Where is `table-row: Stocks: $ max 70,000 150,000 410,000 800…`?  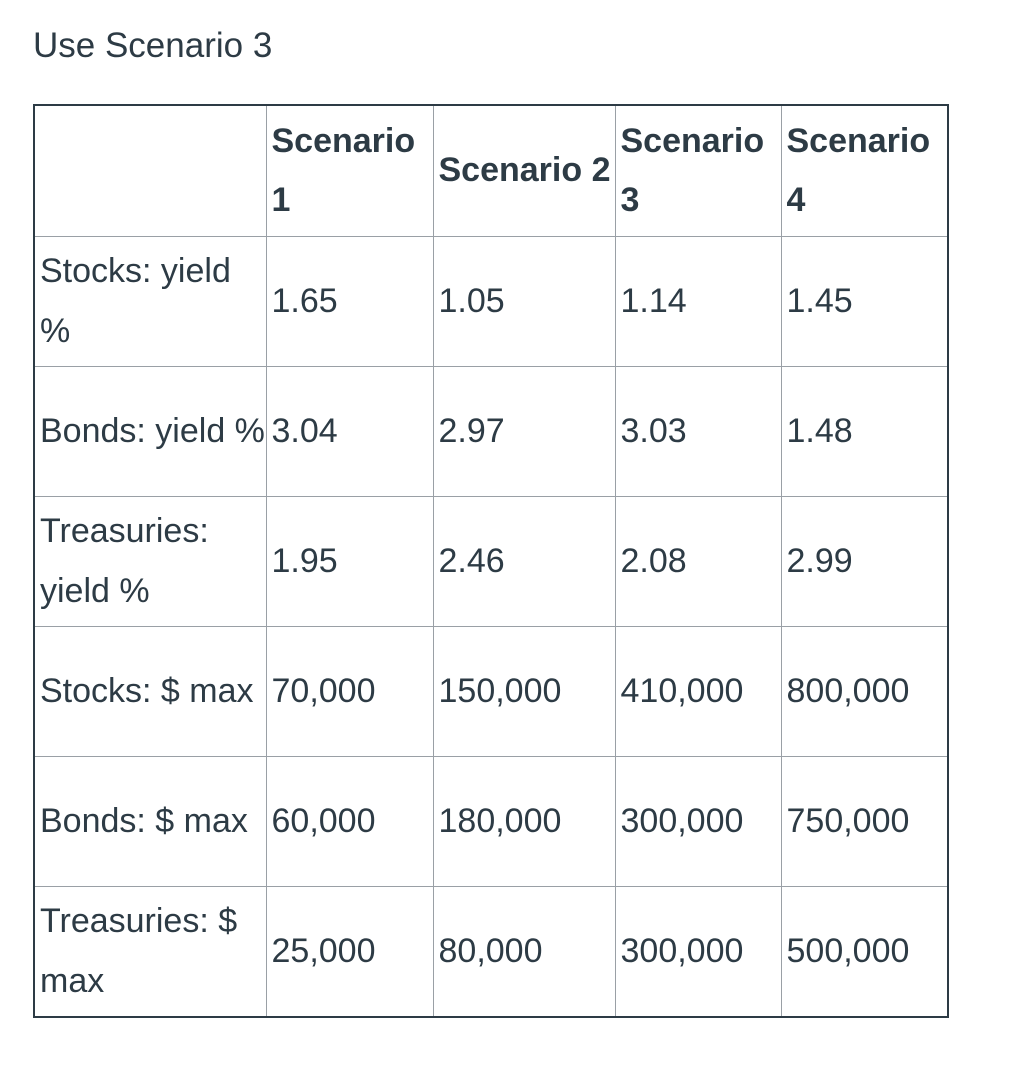
table-row: Stocks: $ max 70,000 150,000 410,000 800… is located at coordinates (491, 691).